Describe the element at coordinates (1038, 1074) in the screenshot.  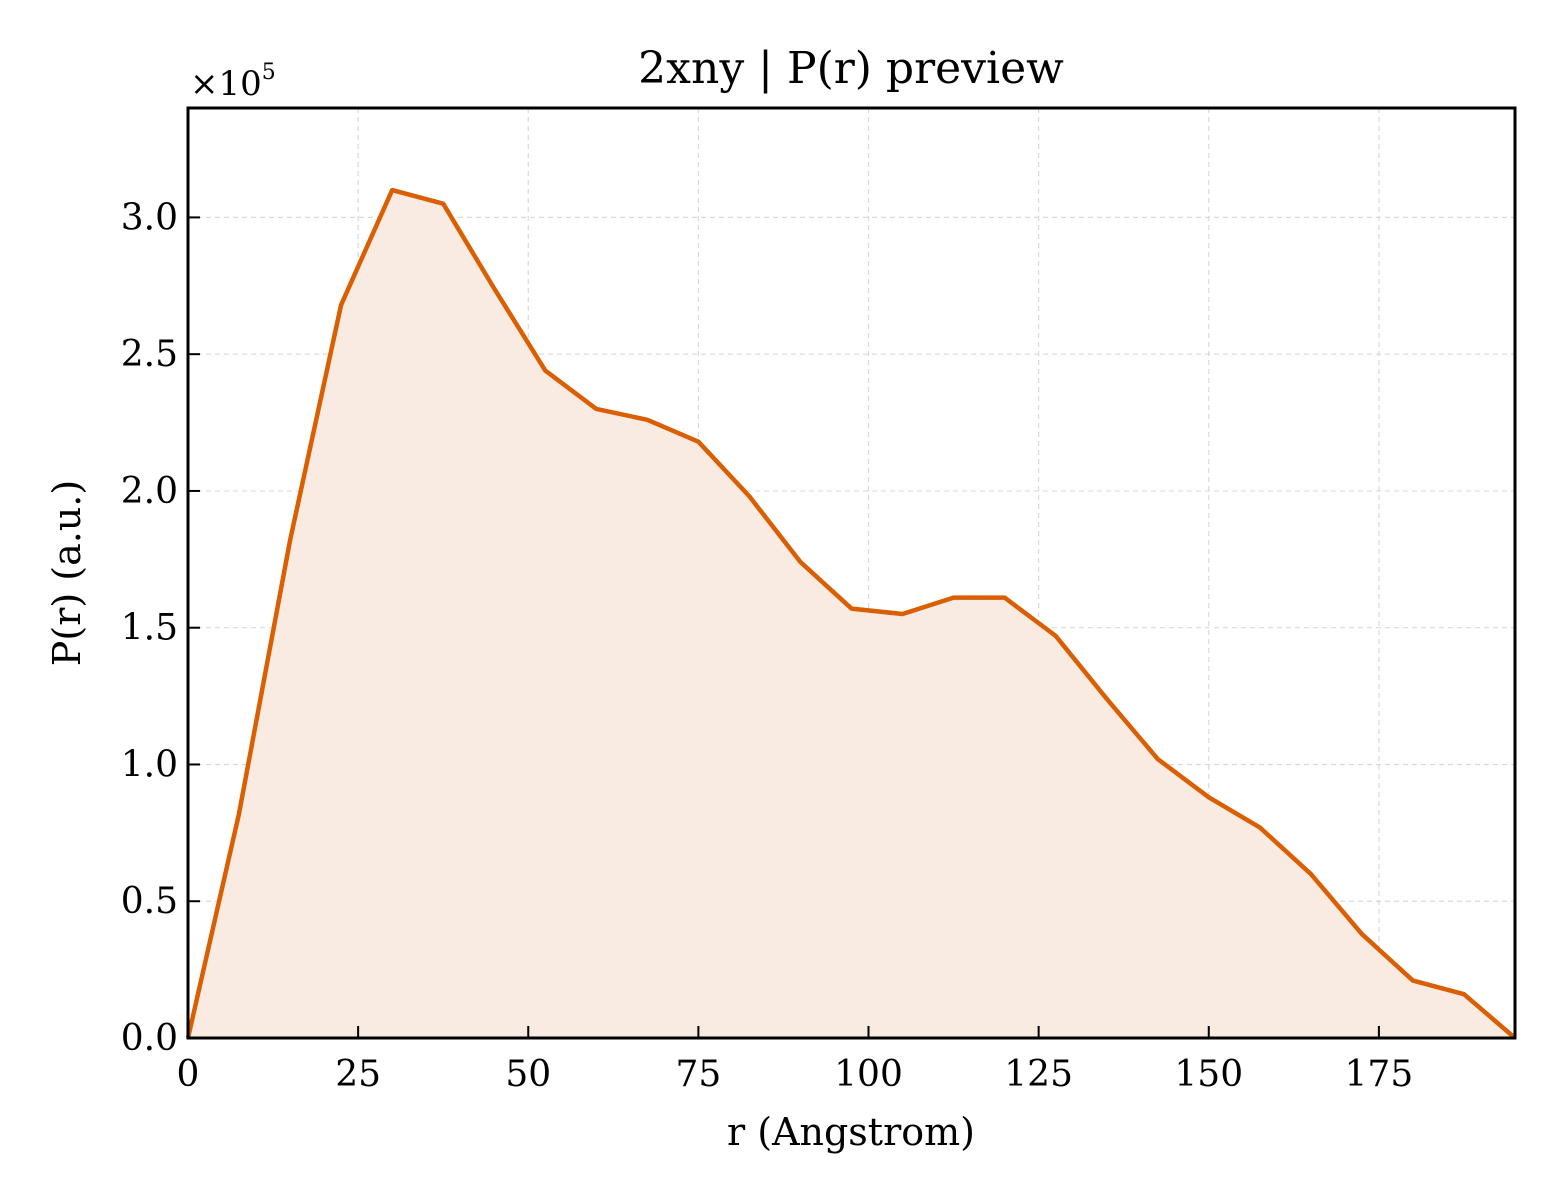
I see `x-tick-label: 125` at that location.